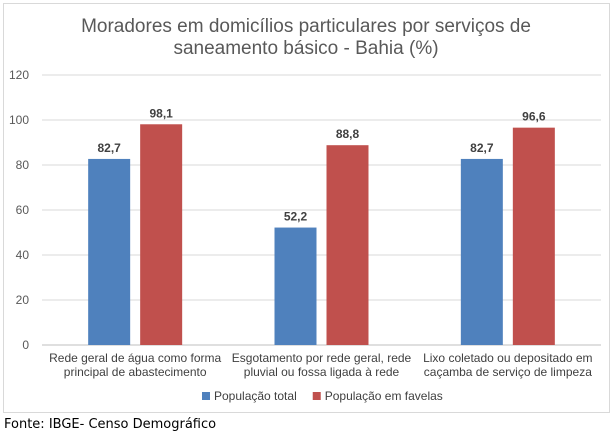 This screenshot has width=615, height=441. I want to click on data-label: 52,2, so click(296, 217).